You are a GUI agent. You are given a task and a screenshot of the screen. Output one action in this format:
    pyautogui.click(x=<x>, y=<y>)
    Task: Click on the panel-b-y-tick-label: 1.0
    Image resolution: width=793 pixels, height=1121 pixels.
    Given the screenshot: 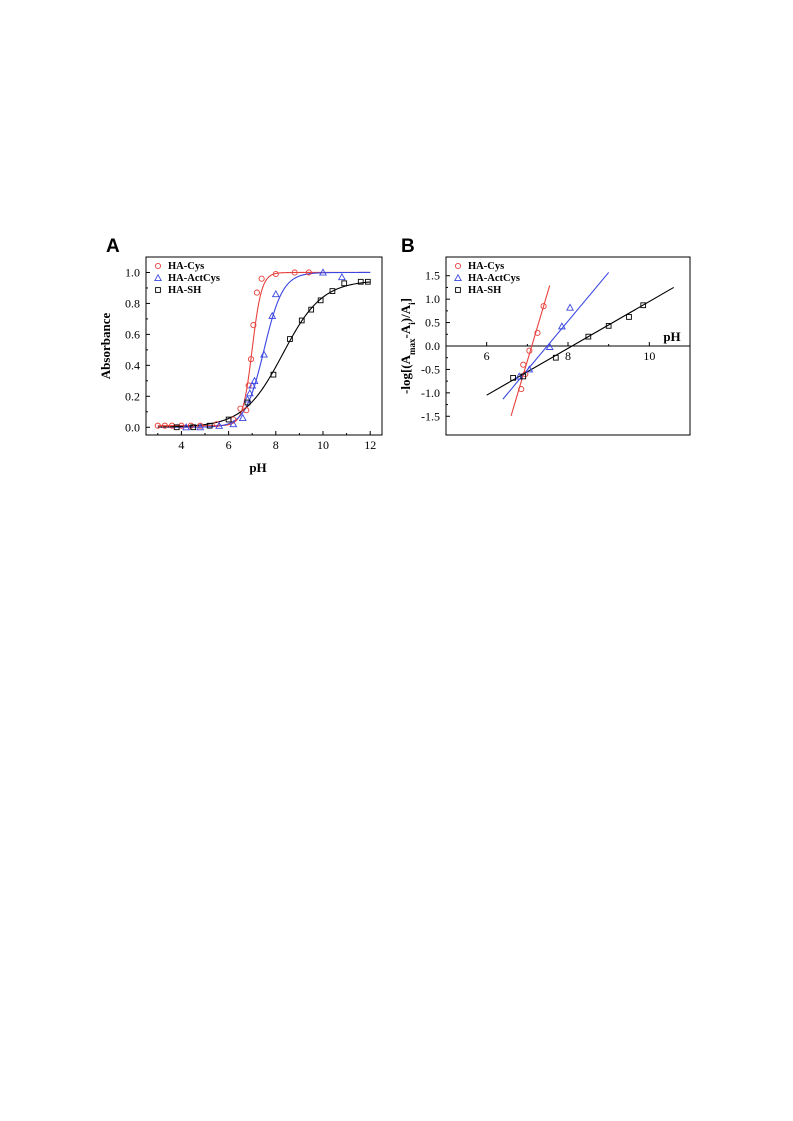 What is the action you would take?
    pyautogui.click(x=432, y=299)
    